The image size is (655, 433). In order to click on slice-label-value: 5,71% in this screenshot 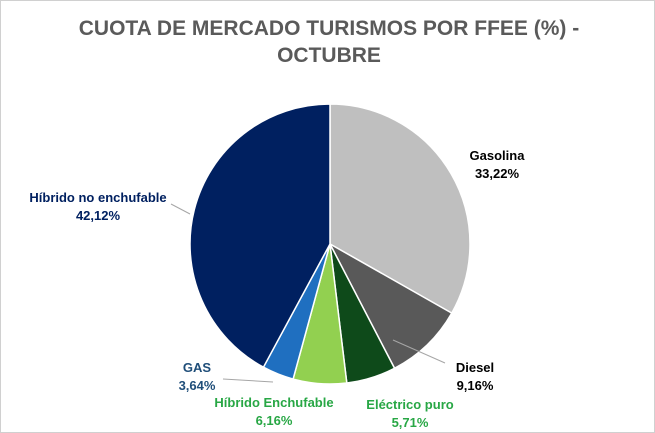, I will do `click(410, 422)`.